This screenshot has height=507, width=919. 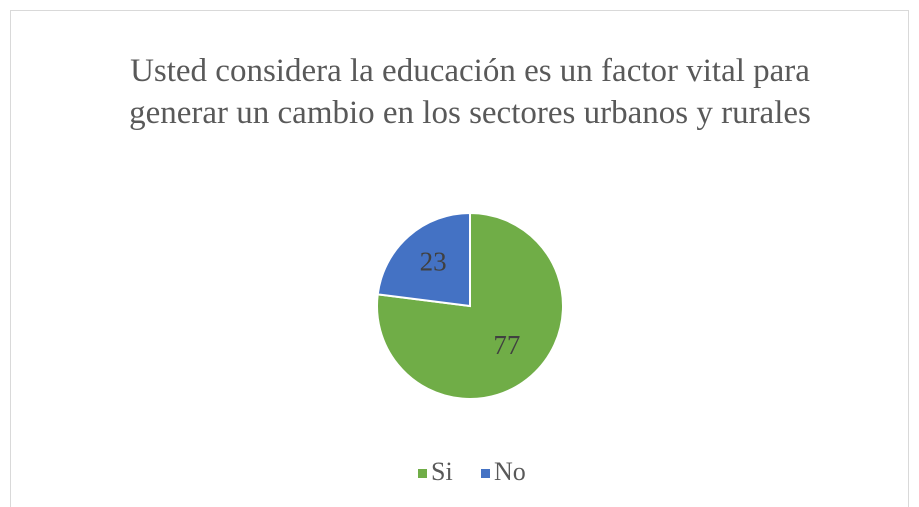 What do you see at coordinates (510, 471) in the screenshot?
I see `legend-label: No` at bounding box center [510, 471].